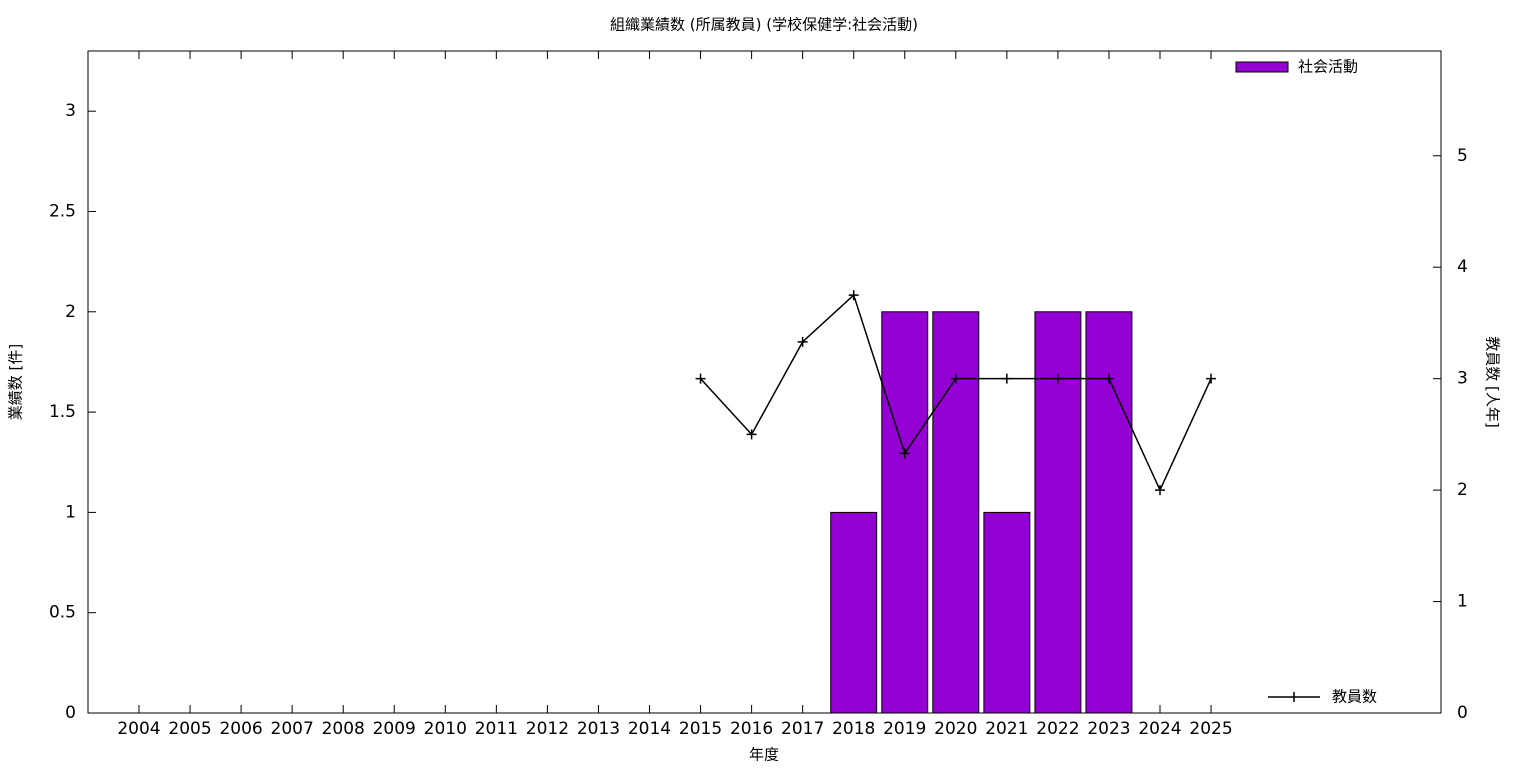 This screenshot has width=1536, height=772. Describe the element at coordinates (496, 729) in the screenshot. I see `x-tick-label: 2011` at that location.